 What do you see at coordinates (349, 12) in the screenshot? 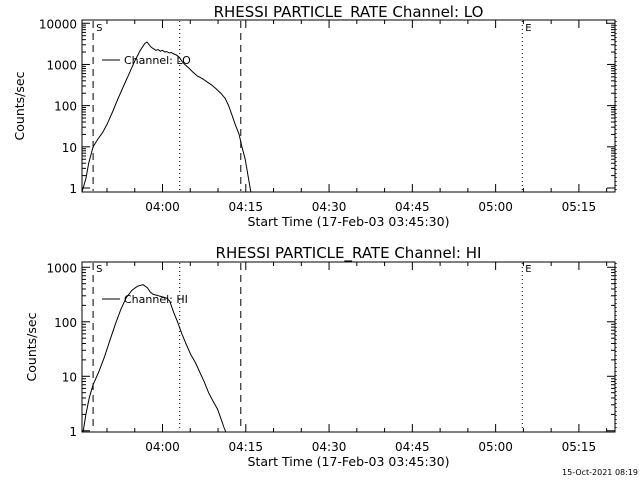
I see `chart-title: RHESSI PARTICLE_RATE Channel: LO` at bounding box center [349, 12].